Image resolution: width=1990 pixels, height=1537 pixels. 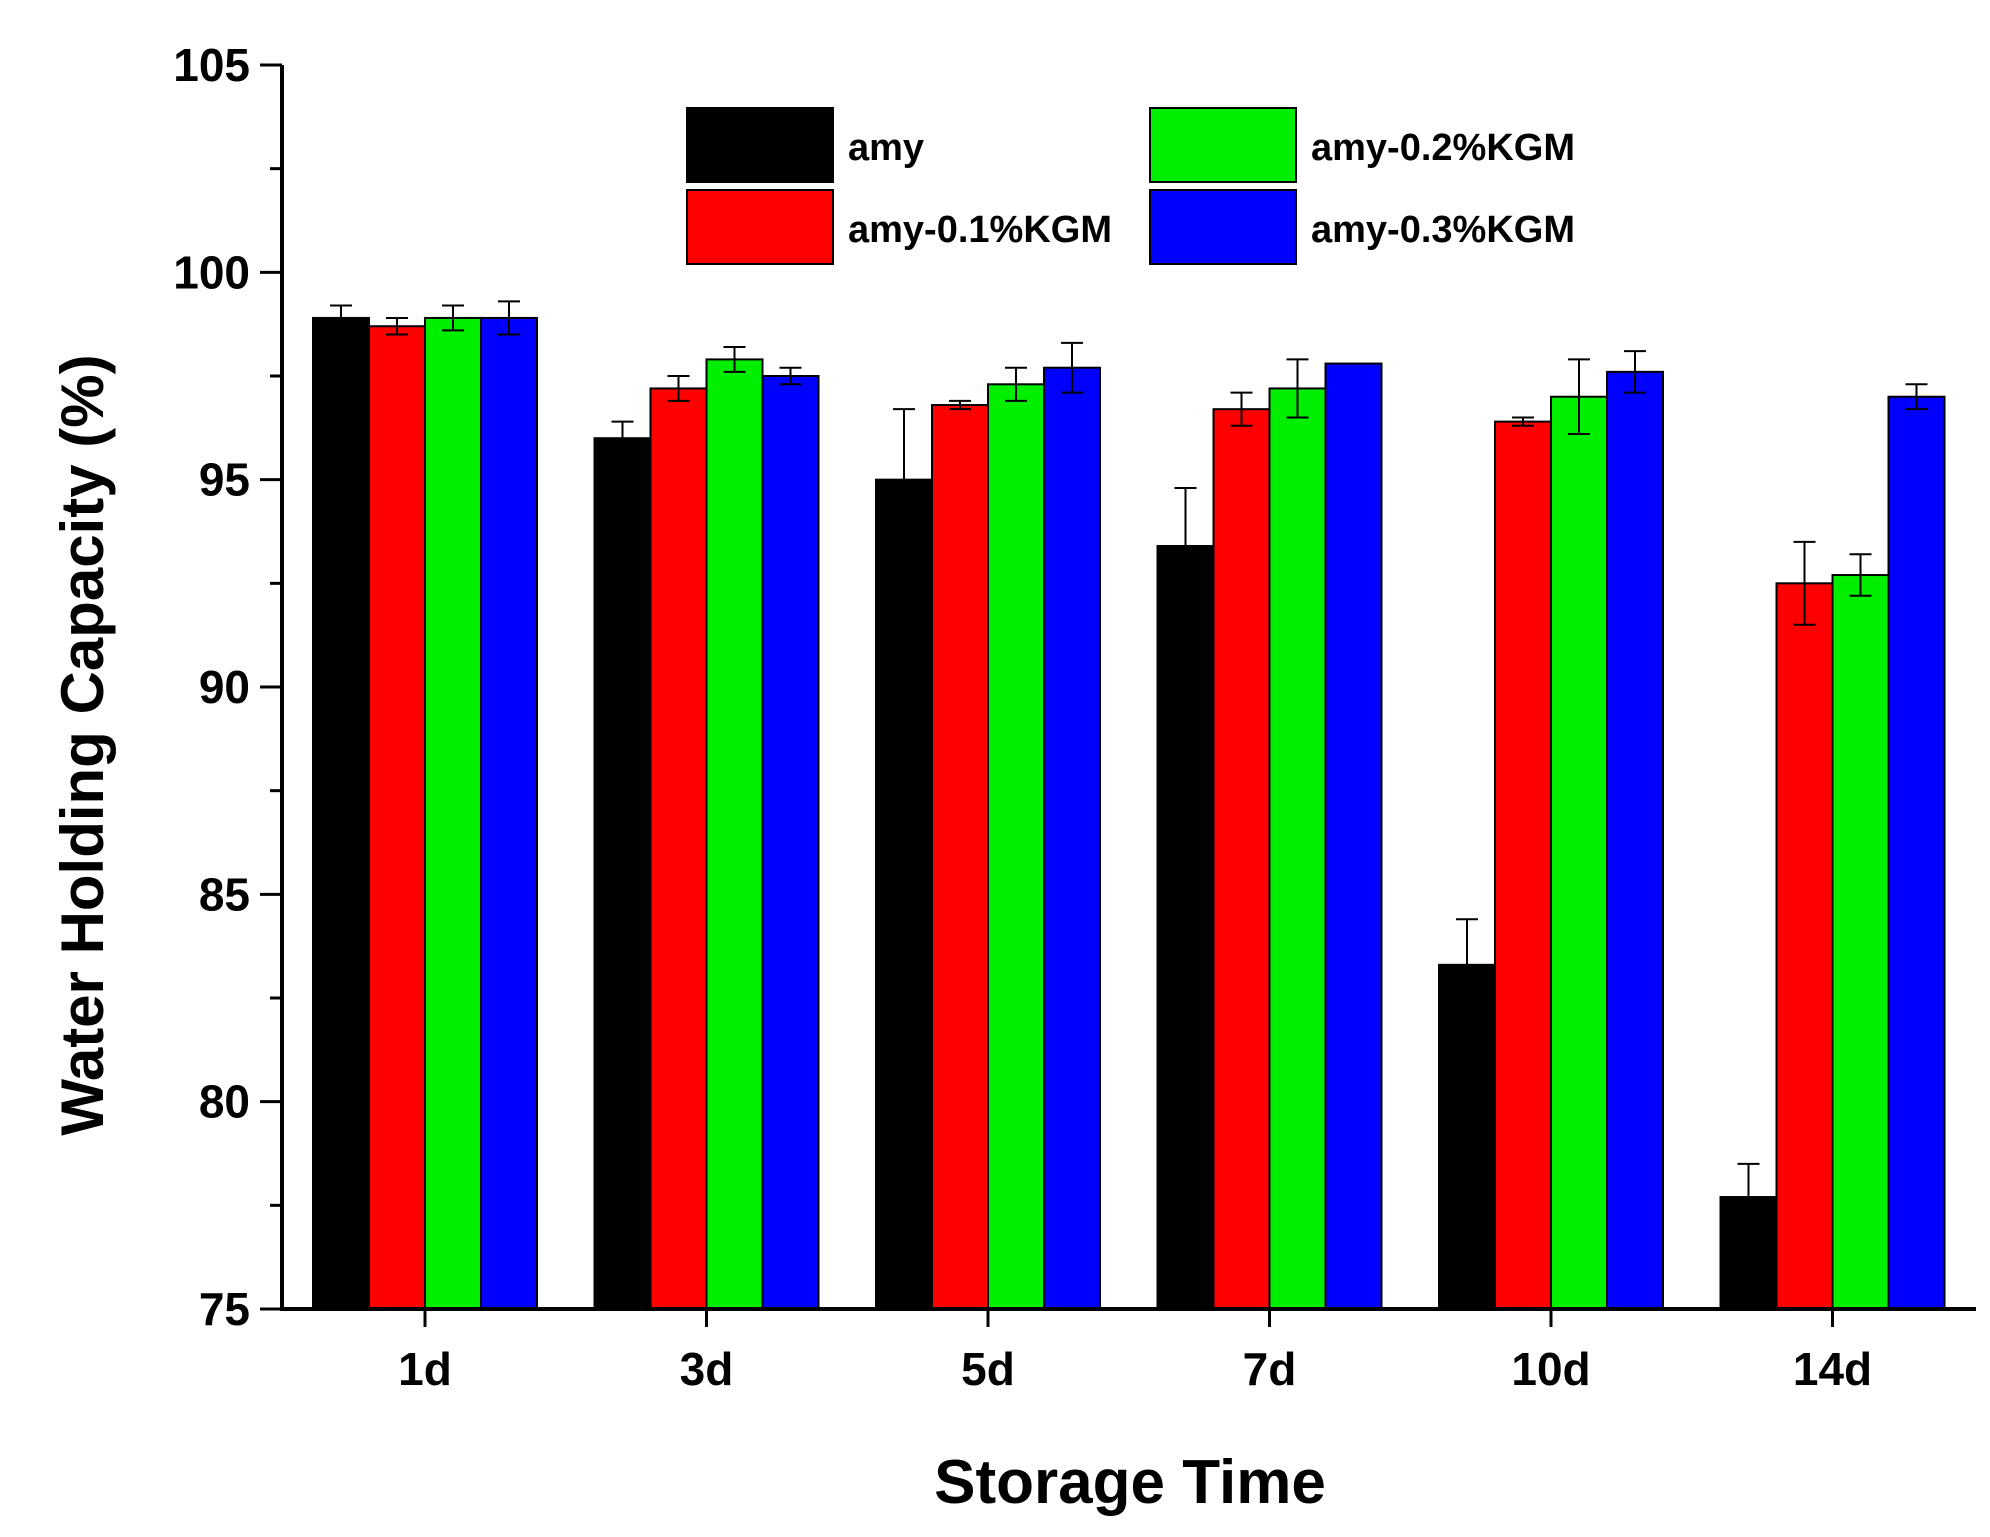 I want to click on legend: amy amy-0.1%KGM amy-0.2%KGM amy-0.3%KGM, so click(x=1130, y=186).